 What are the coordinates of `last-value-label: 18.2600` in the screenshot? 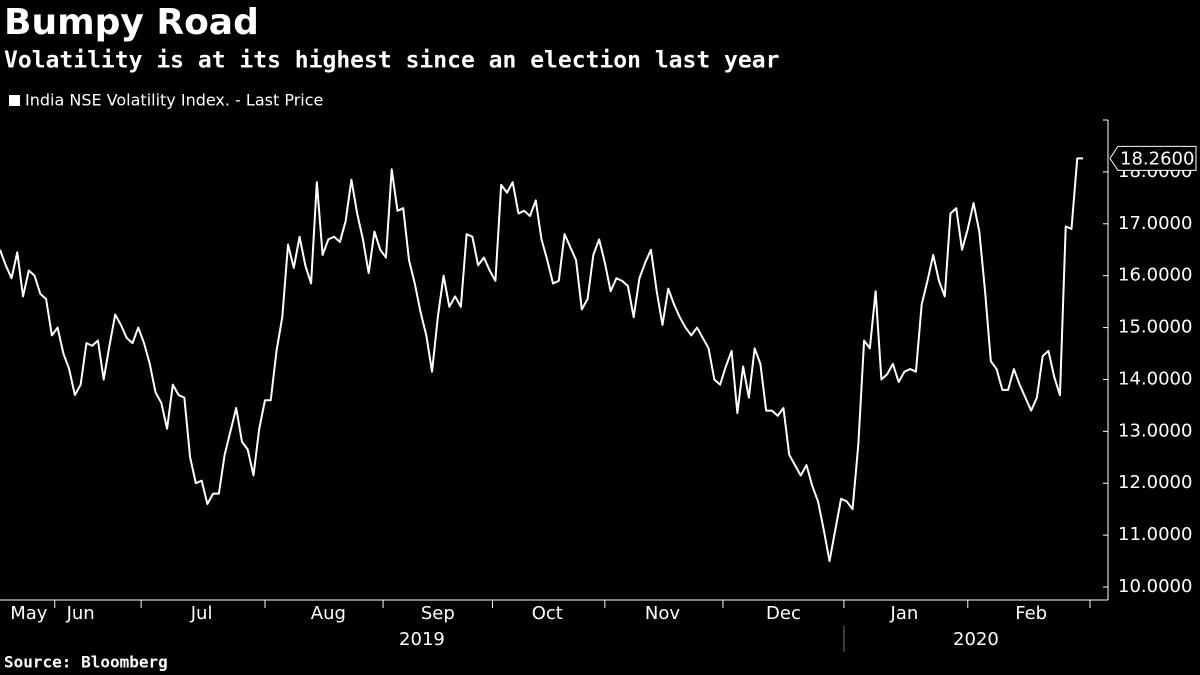 It's located at (1157, 158).